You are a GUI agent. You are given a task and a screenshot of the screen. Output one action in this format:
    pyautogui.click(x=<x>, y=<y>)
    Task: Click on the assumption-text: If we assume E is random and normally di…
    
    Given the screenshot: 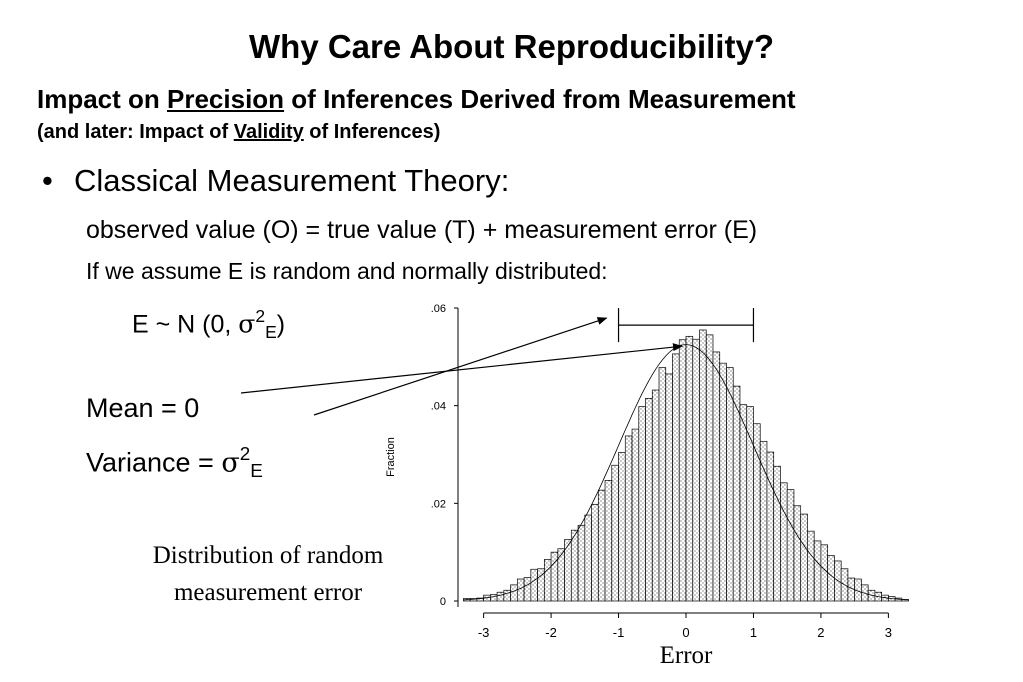 What is the action you would take?
    pyautogui.click(x=347, y=271)
    